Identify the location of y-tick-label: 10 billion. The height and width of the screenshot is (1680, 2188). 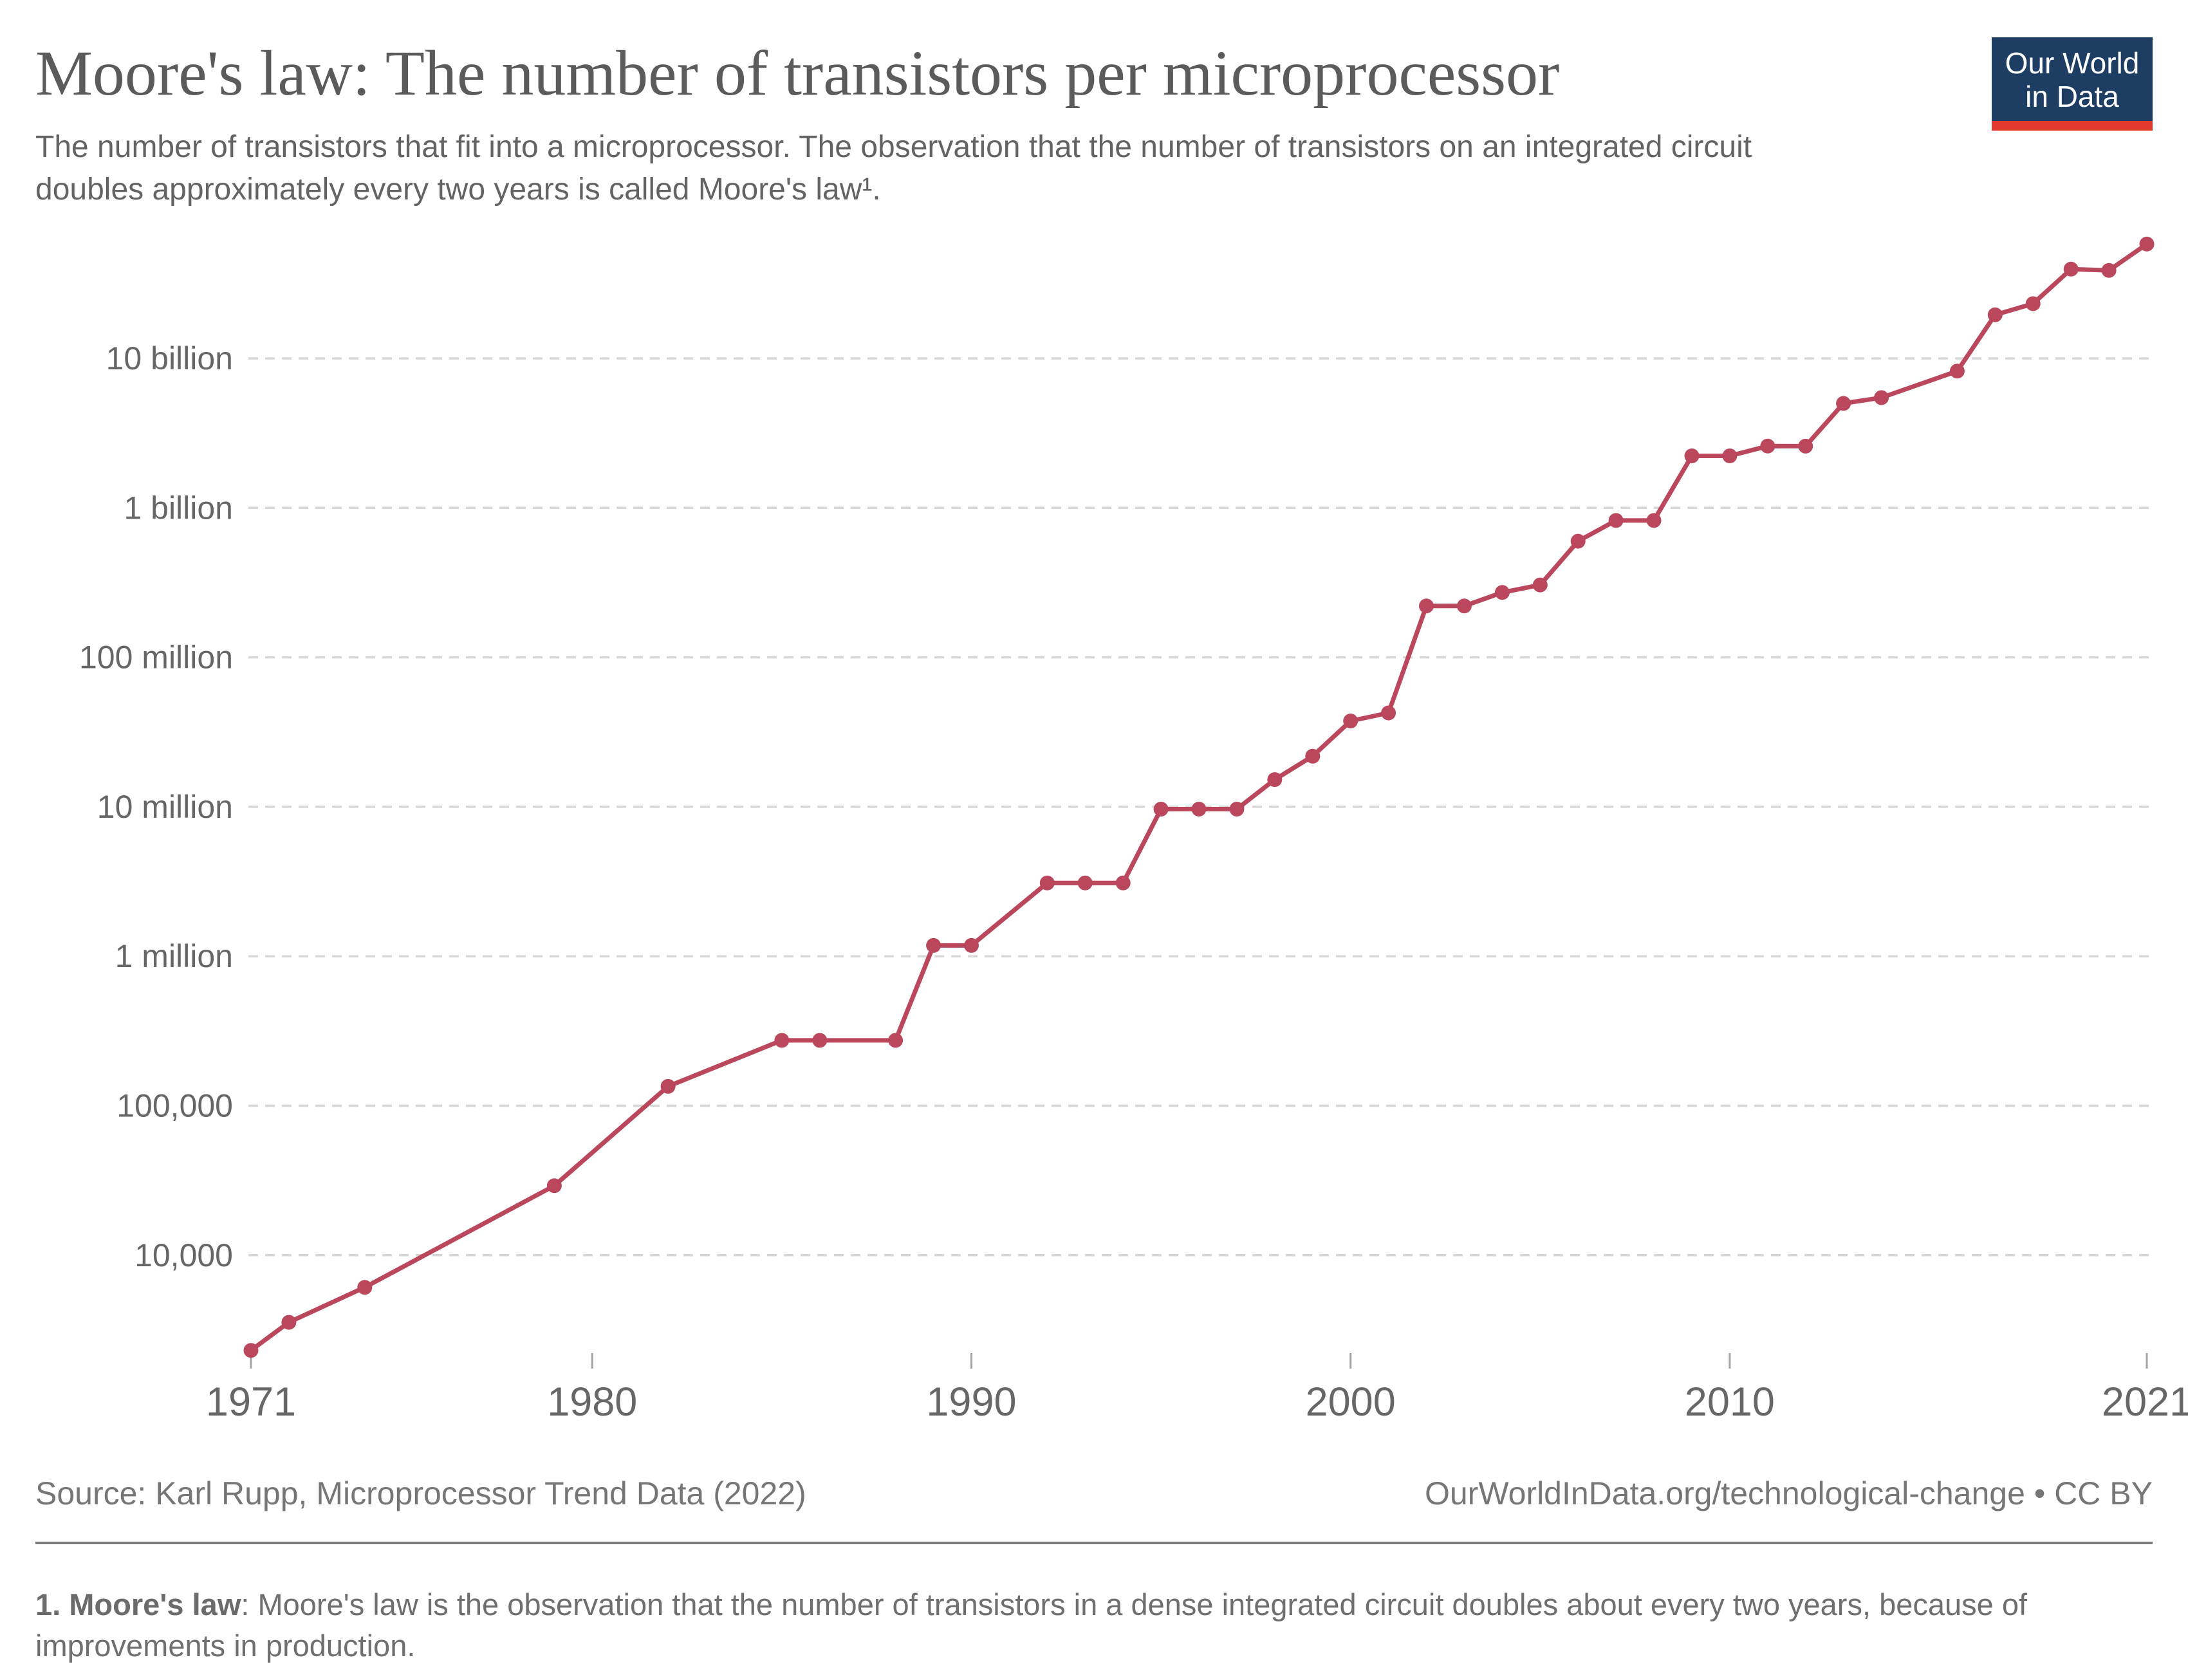
(169, 358).